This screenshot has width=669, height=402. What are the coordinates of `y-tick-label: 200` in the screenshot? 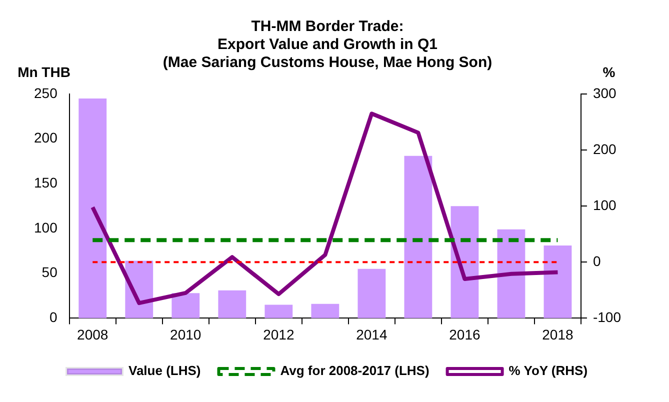 It's located at (46, 138).